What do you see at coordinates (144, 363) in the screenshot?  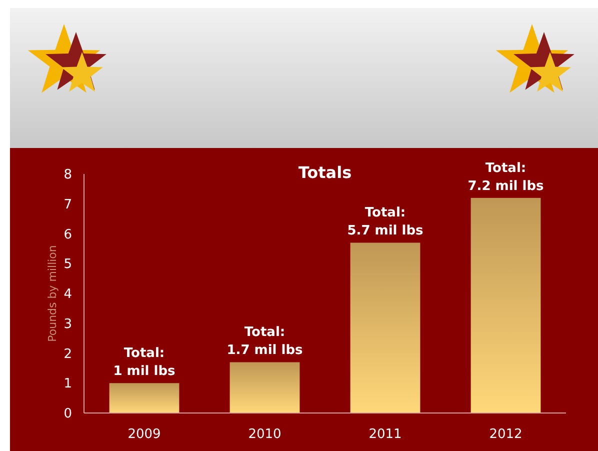 I see `data-label: Total: 1 mil lbs` at bounding box center [144, 363].